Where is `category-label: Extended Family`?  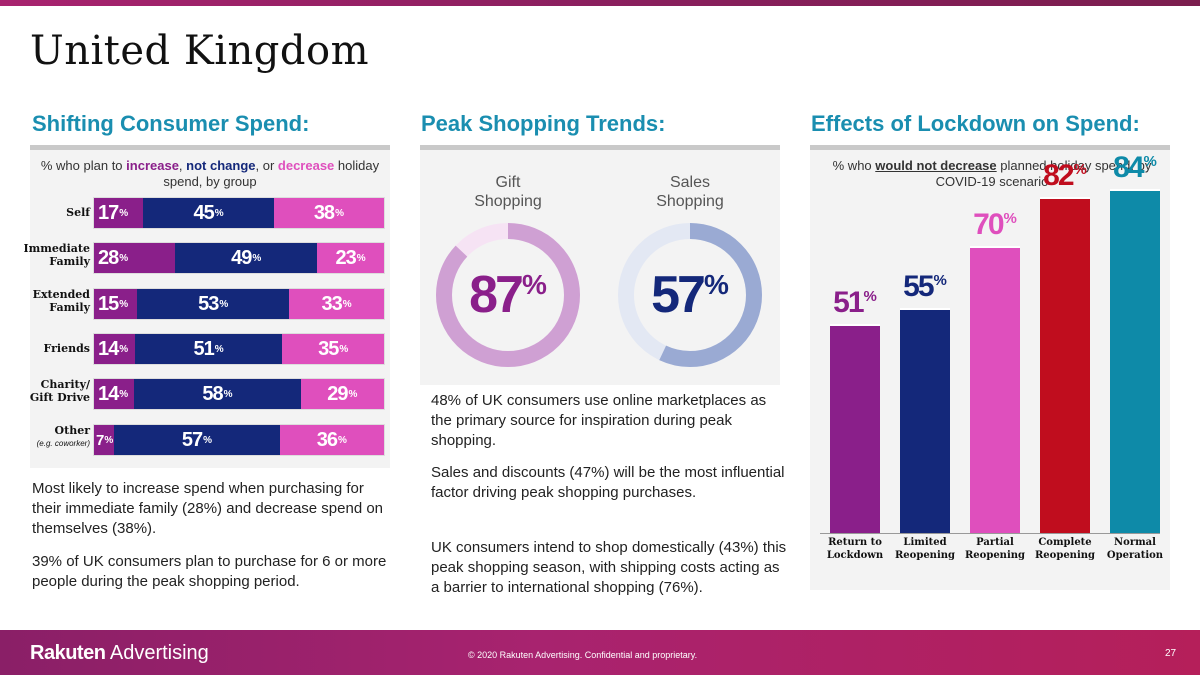 category-label: Extended Family is located at coordinates (61, 301).